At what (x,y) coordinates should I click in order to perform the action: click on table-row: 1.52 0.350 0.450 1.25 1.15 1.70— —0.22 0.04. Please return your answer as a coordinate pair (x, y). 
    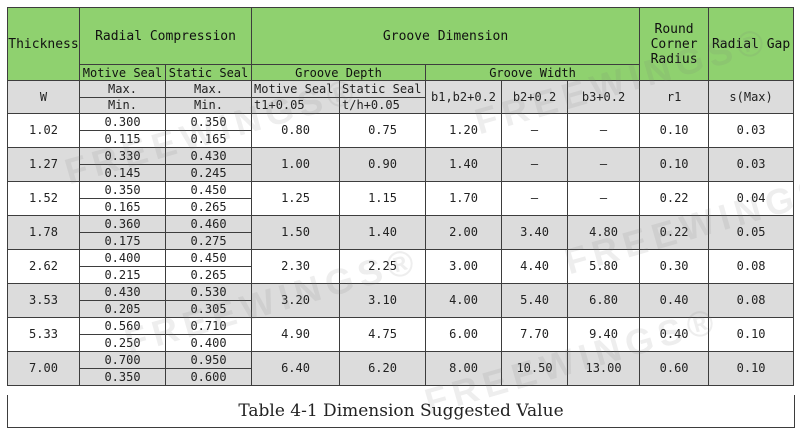
    Looking at the image, I should click on (401, 198).